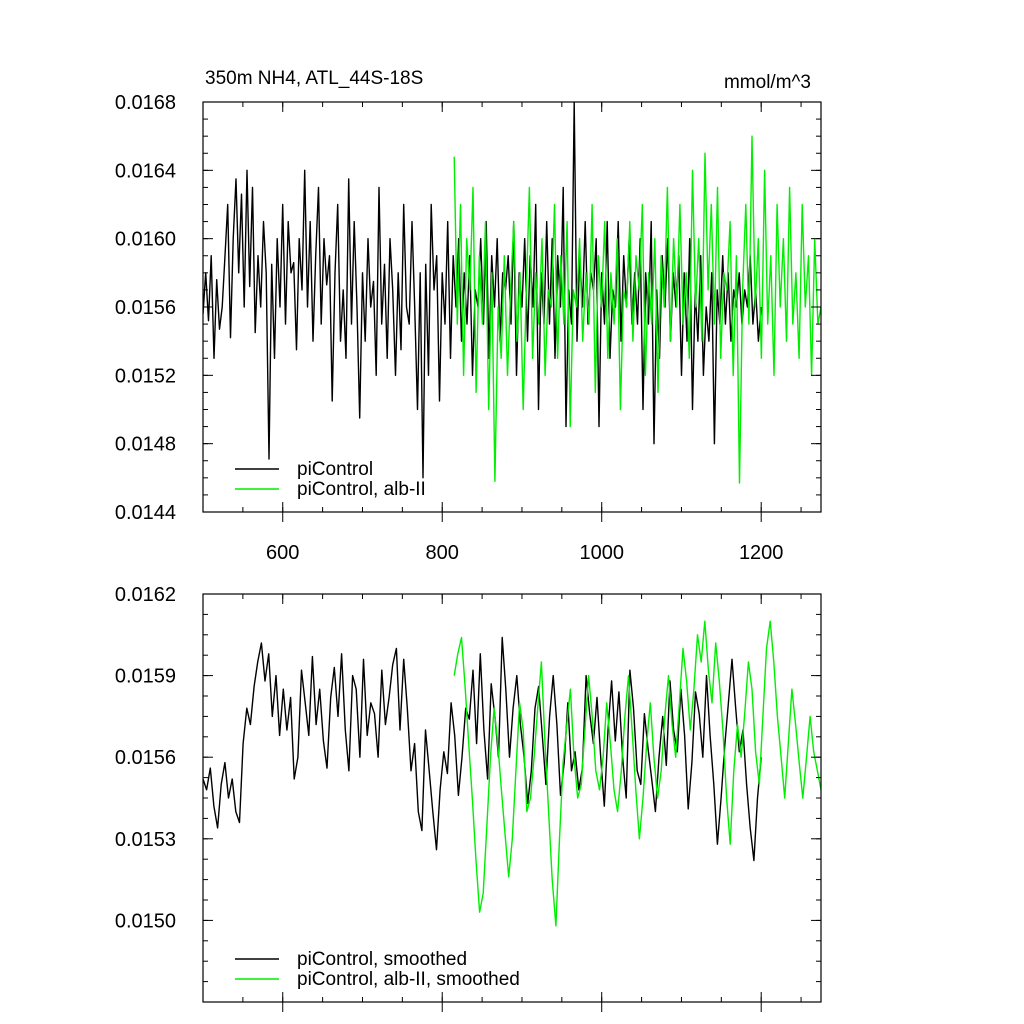 The image size is (1024, 1024). I want to click on chart-title: 350m NH4, ATL_44S-18S, so click(314, 78).